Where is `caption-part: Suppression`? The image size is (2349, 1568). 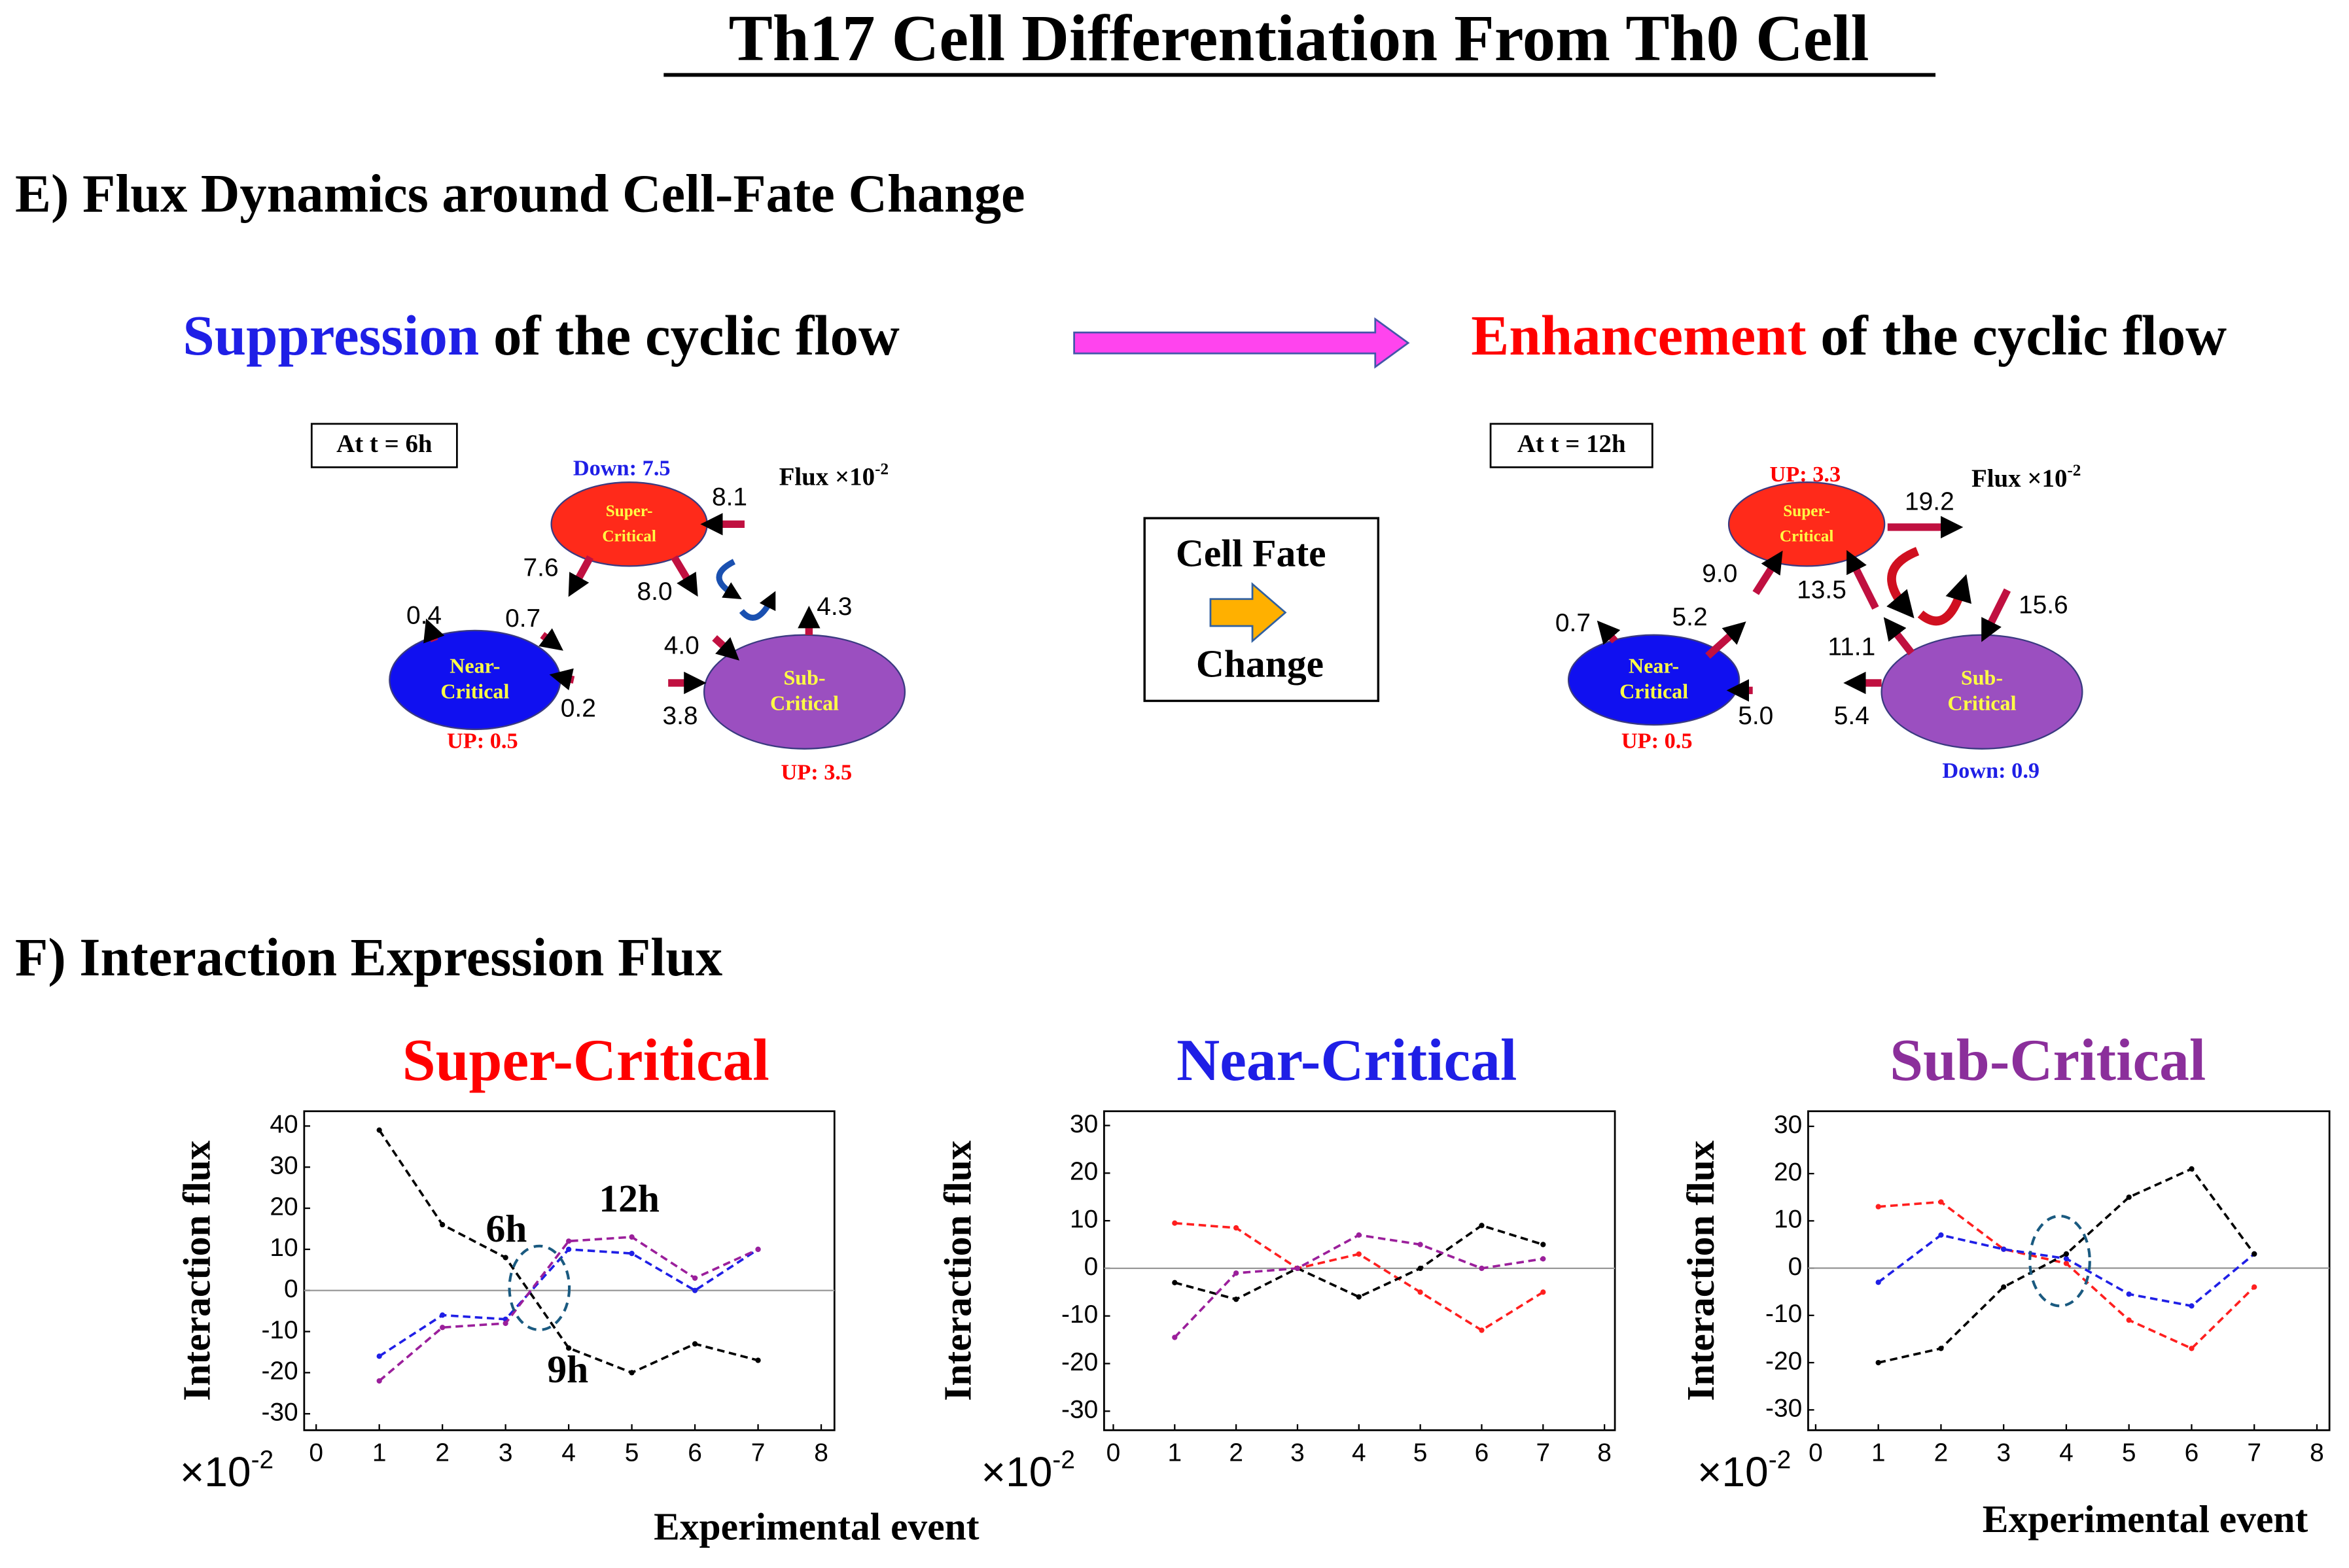 caption-part: Suppression is located at coordinates (331, 335).